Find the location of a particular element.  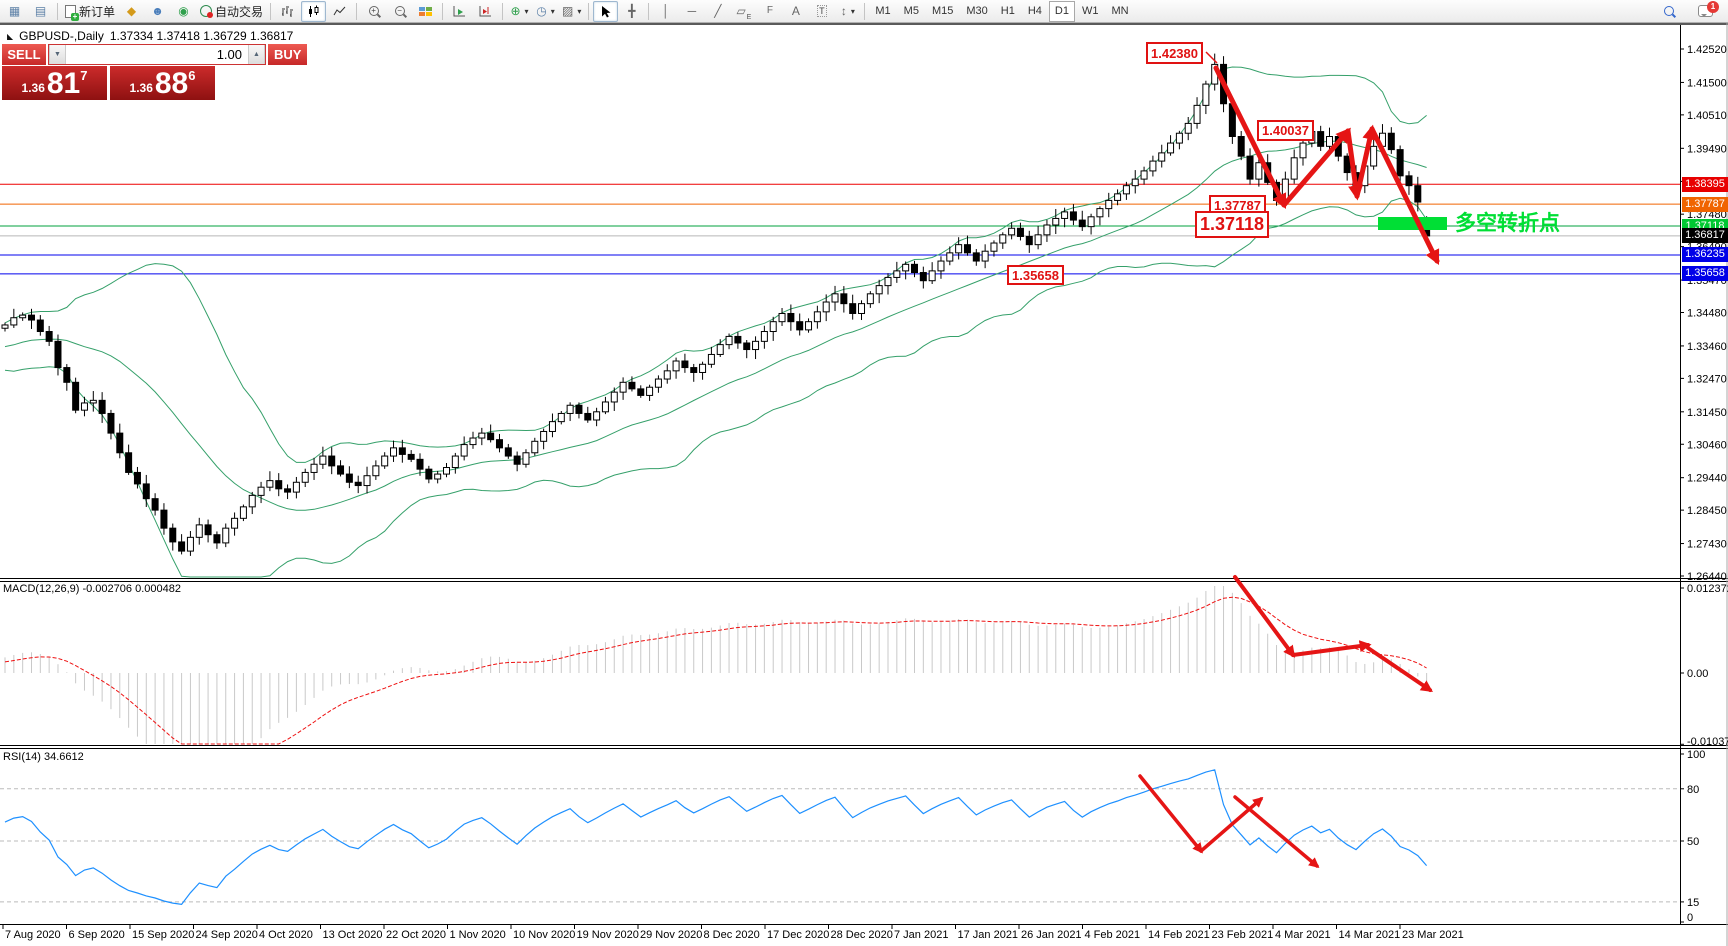

svg-text: 19 Nov 2020 is located at coordinates (608, 935).